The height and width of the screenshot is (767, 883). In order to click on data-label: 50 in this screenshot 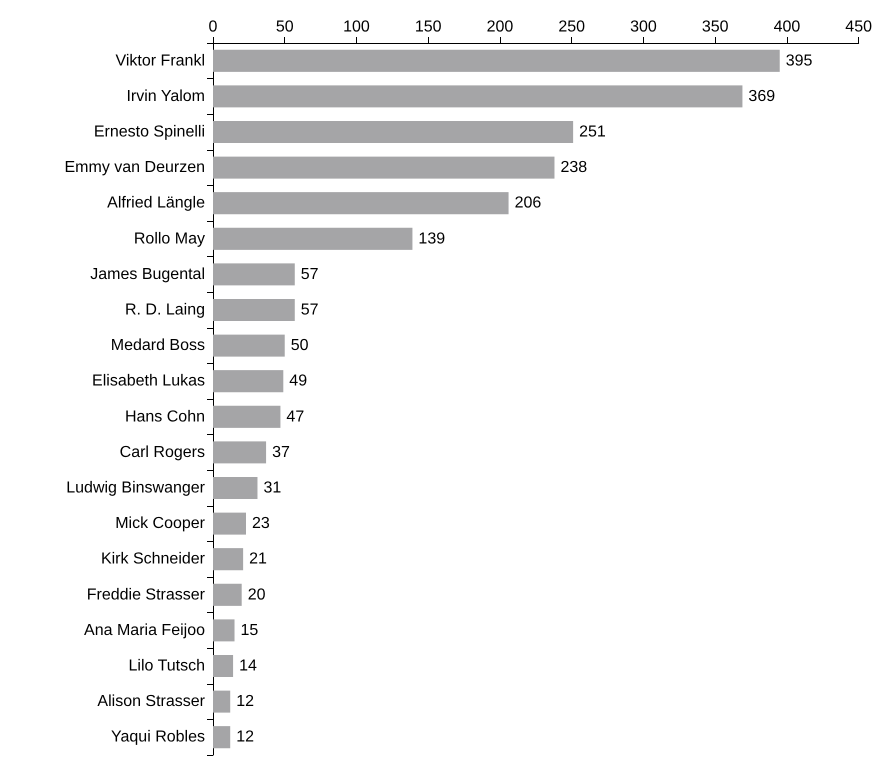, I will do `click(299, 345)`.